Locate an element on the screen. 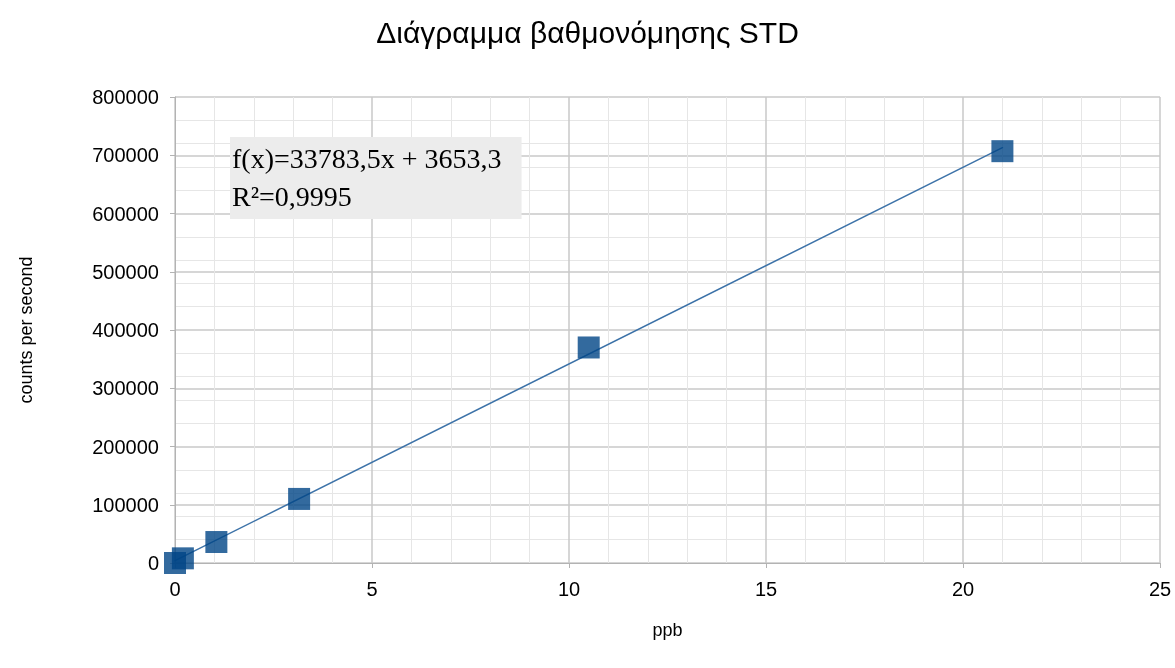 The width and height of the screenshot is (1175, 668). y-tick-label: 800000 is located at coordinates (125, 97).